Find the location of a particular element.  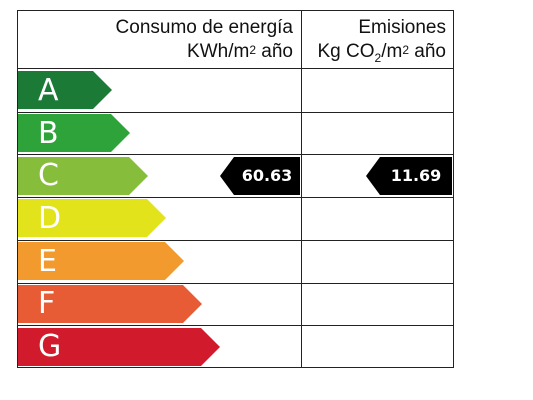

class-letter: C is located at coordinates (48, 176).